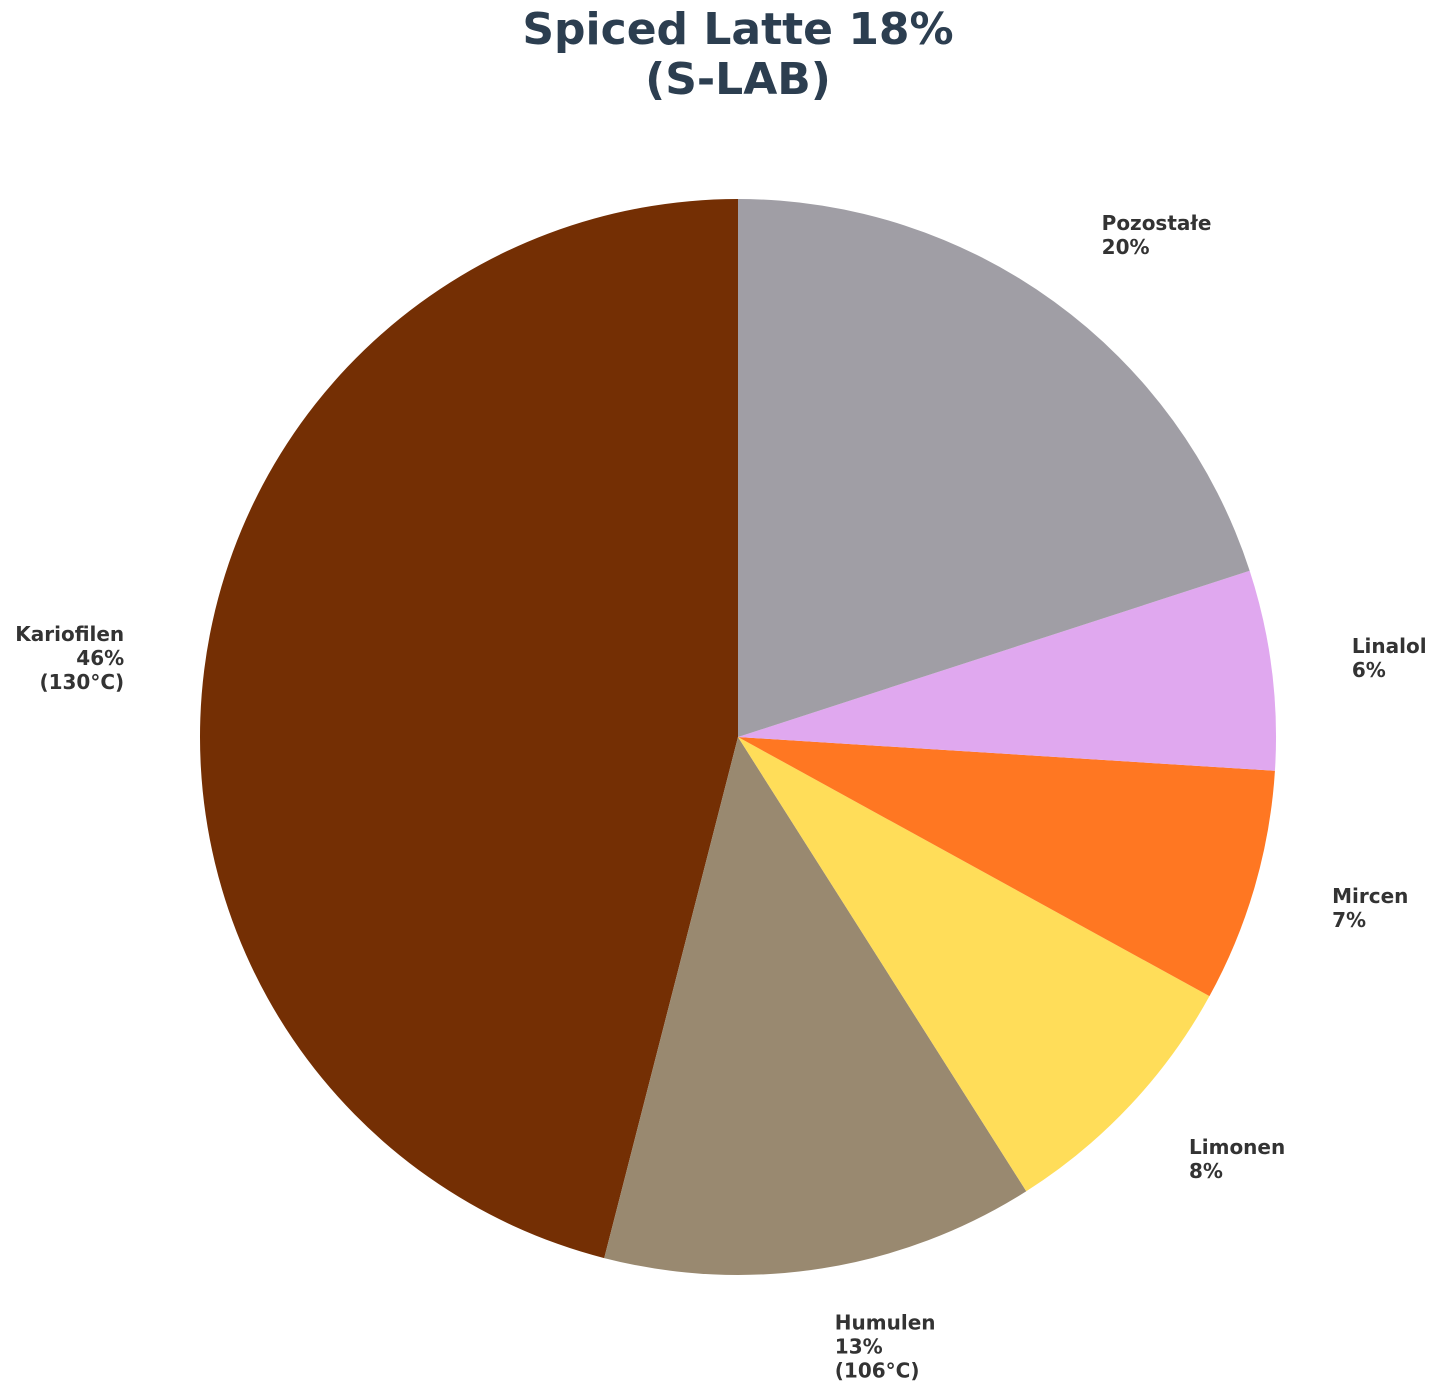 The width and height of the screenshot is (1440, 1391). What do you see at coordinates (737, 29) in the screenshot?
I see `chart-title: Spiced Latte 18%` at bounding box center [737, 29].